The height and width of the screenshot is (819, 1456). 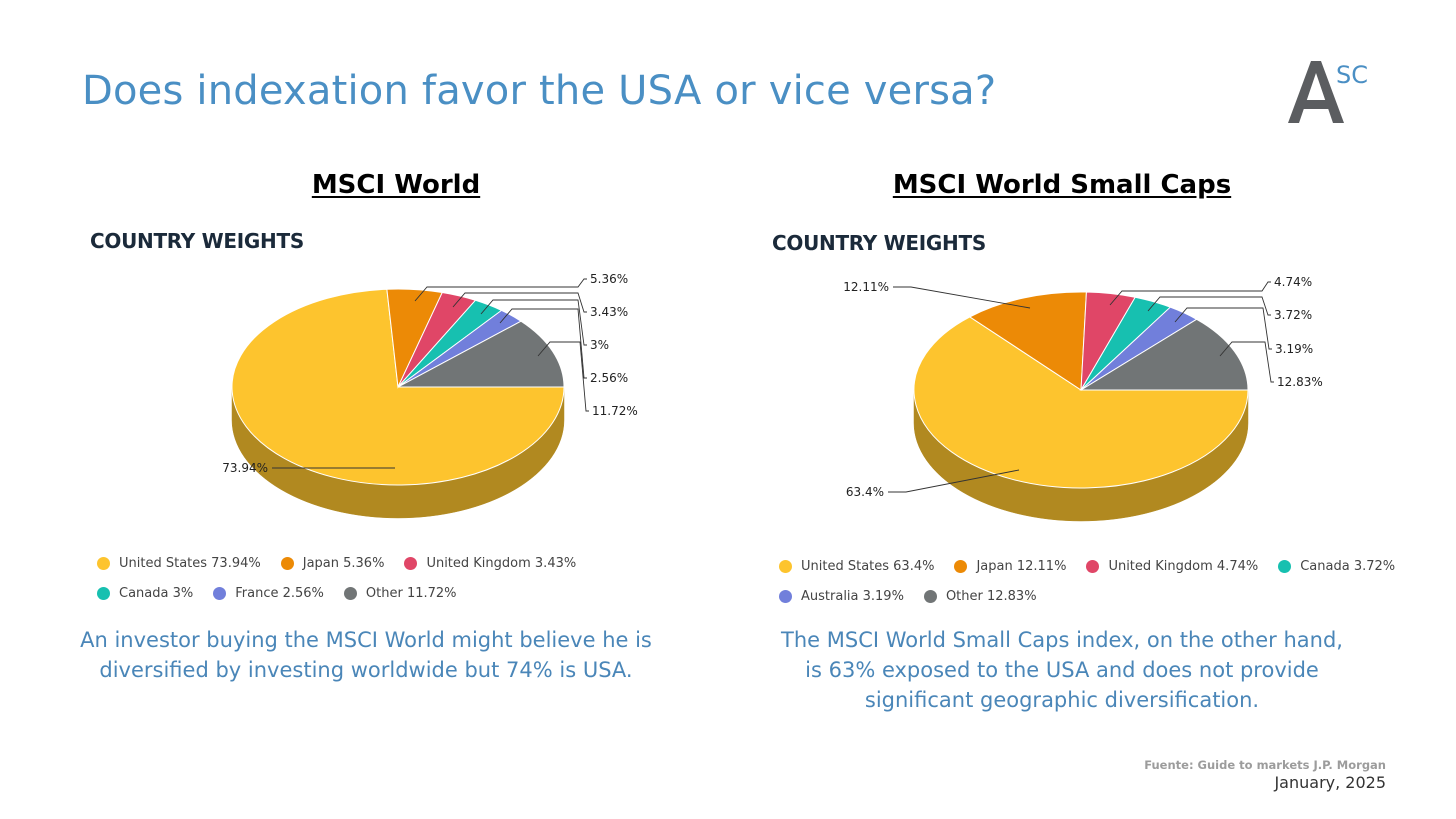 I want to click on data-label-canada: 3.72%, so click(x=1293, y=315).